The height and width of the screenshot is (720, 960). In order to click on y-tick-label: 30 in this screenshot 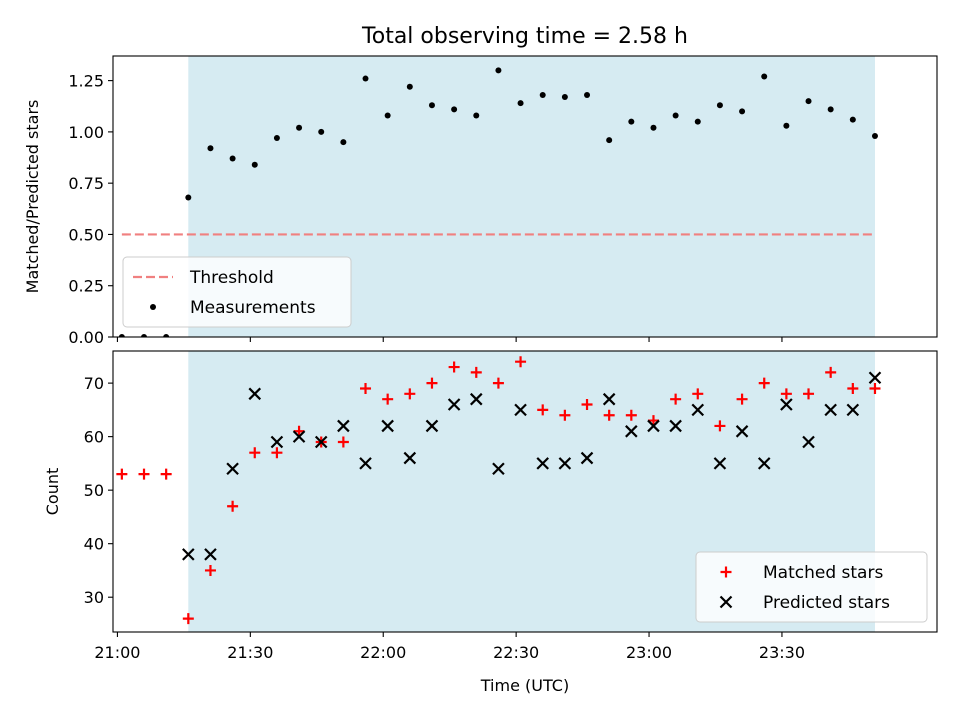, I will do `click(94, 597)`.